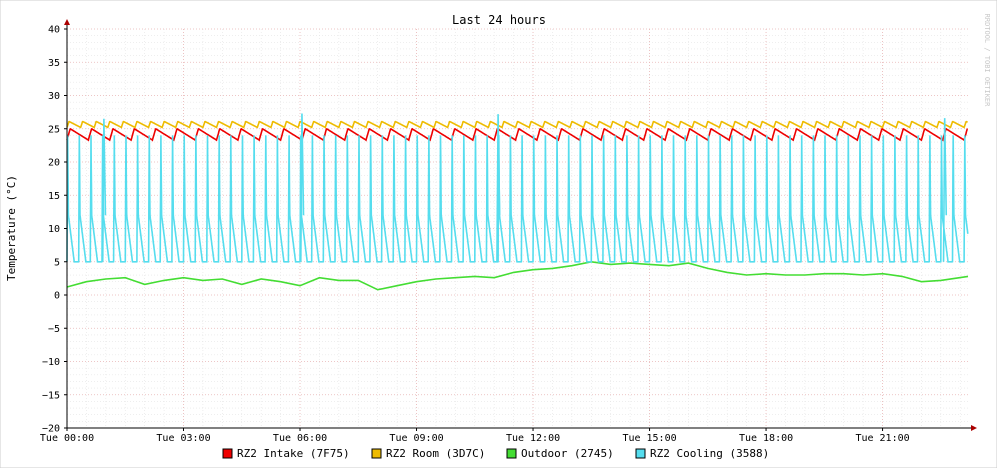  Describe the element at coordinates (987, 61) in the screenshot. I see `rrdtool-watermark: RRDTOOL / TOBI OETIKER` at that location.